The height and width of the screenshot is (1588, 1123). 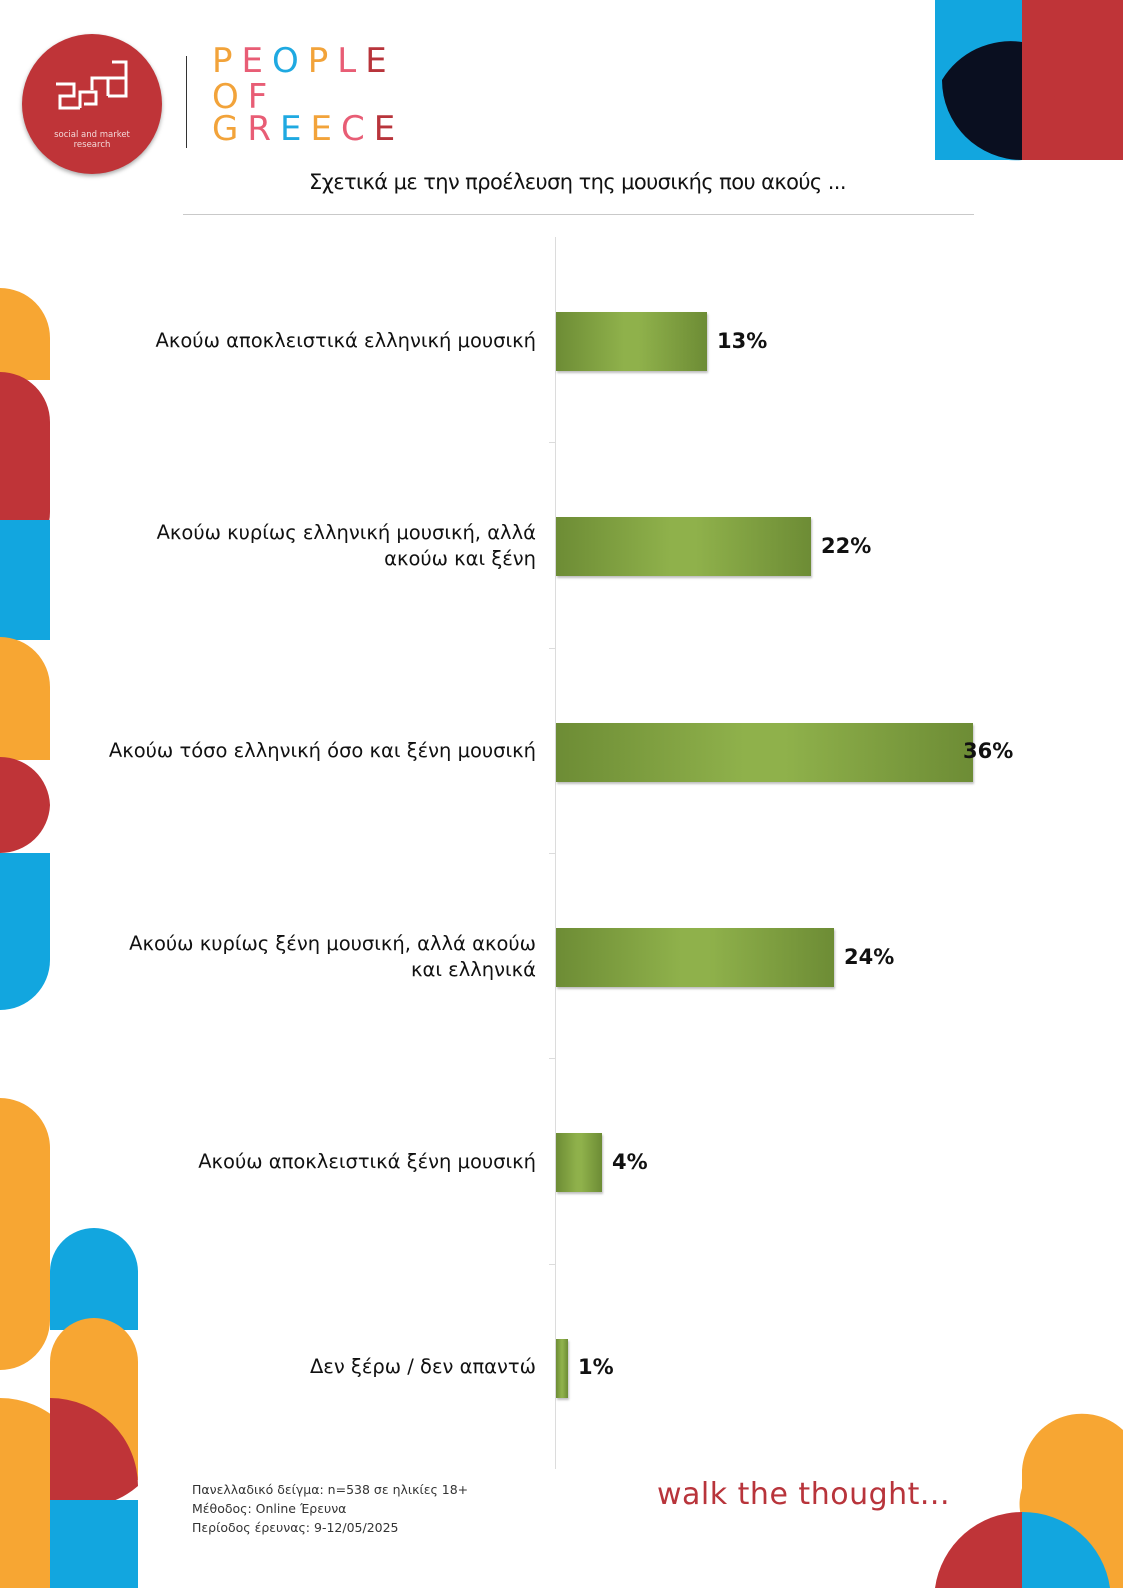 I want to click on category-label-line: Ακούω τόσο ελληνική όσο και ξένη μουσική, so click(x=322, y=750).